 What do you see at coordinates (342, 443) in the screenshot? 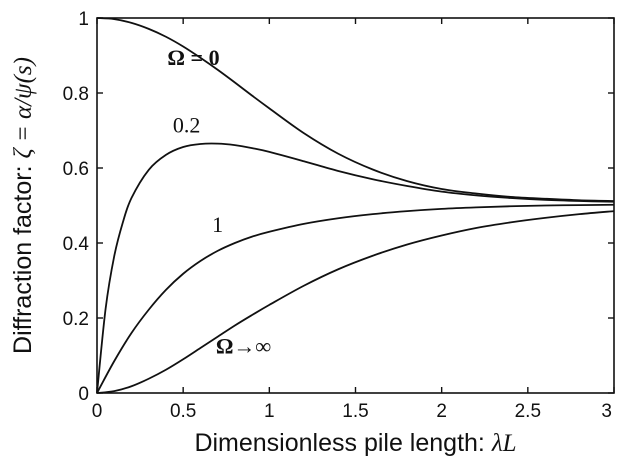
I see `x-axis-title-text: Dimensionless pile length:` at bounding box center [342, 443].